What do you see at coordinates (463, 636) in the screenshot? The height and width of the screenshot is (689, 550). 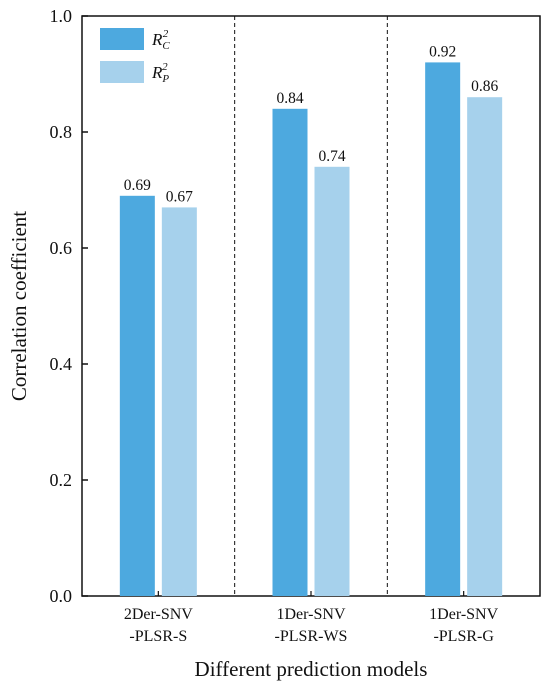 I see `x-tick-label: -PLSR-G` at bounding box center [463, 636].